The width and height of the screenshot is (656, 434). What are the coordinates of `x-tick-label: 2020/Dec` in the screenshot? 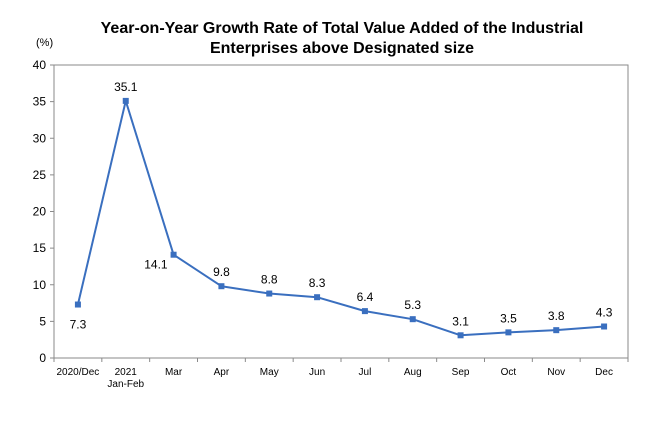 It's located at (78, 372).